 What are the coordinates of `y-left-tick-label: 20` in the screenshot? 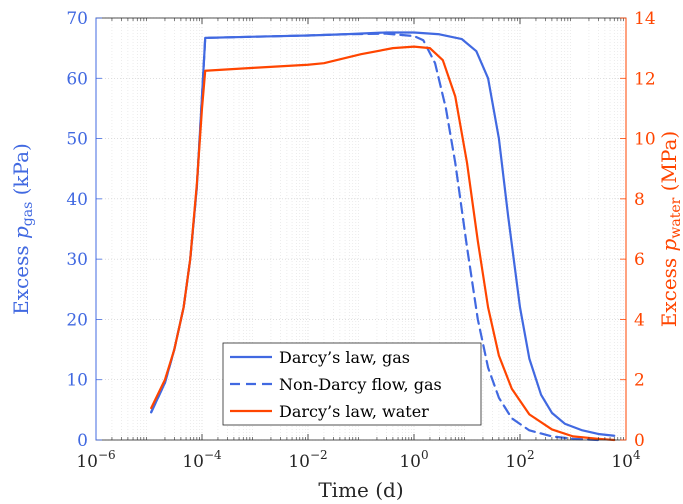 It's located at (77, 320).